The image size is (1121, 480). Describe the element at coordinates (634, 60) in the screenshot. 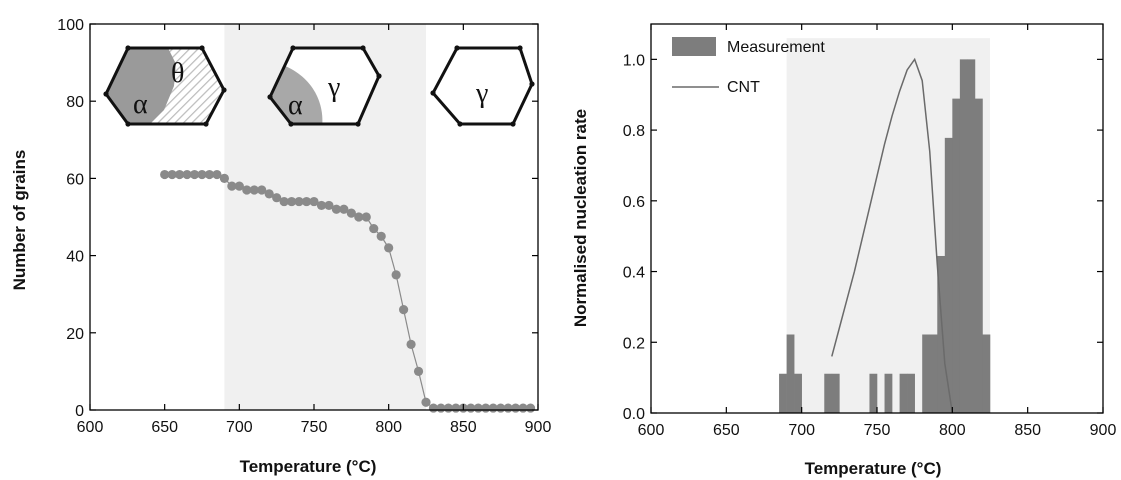

I see `y-tick-label: 1.0` at that location.